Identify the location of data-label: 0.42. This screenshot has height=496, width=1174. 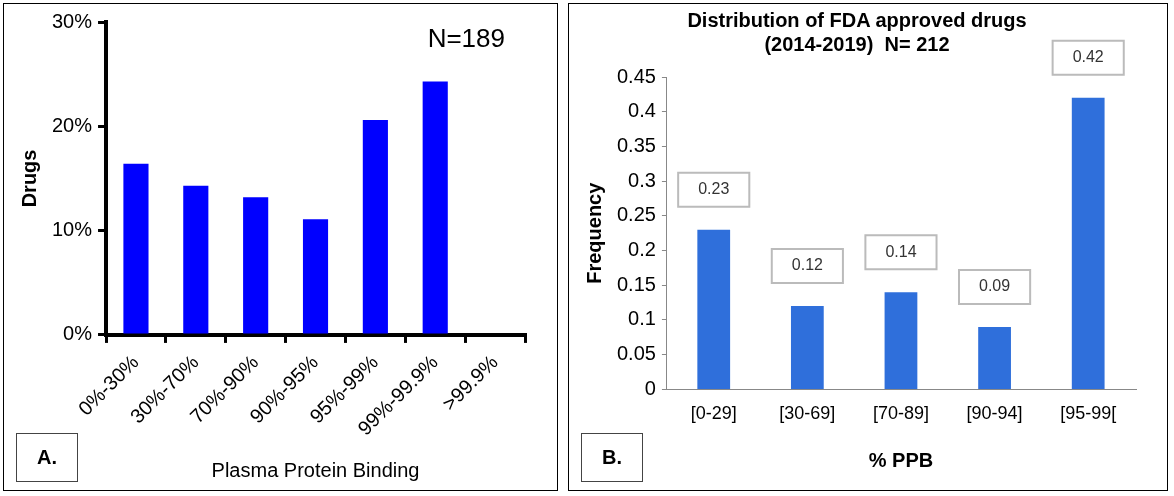
(1088, 57).